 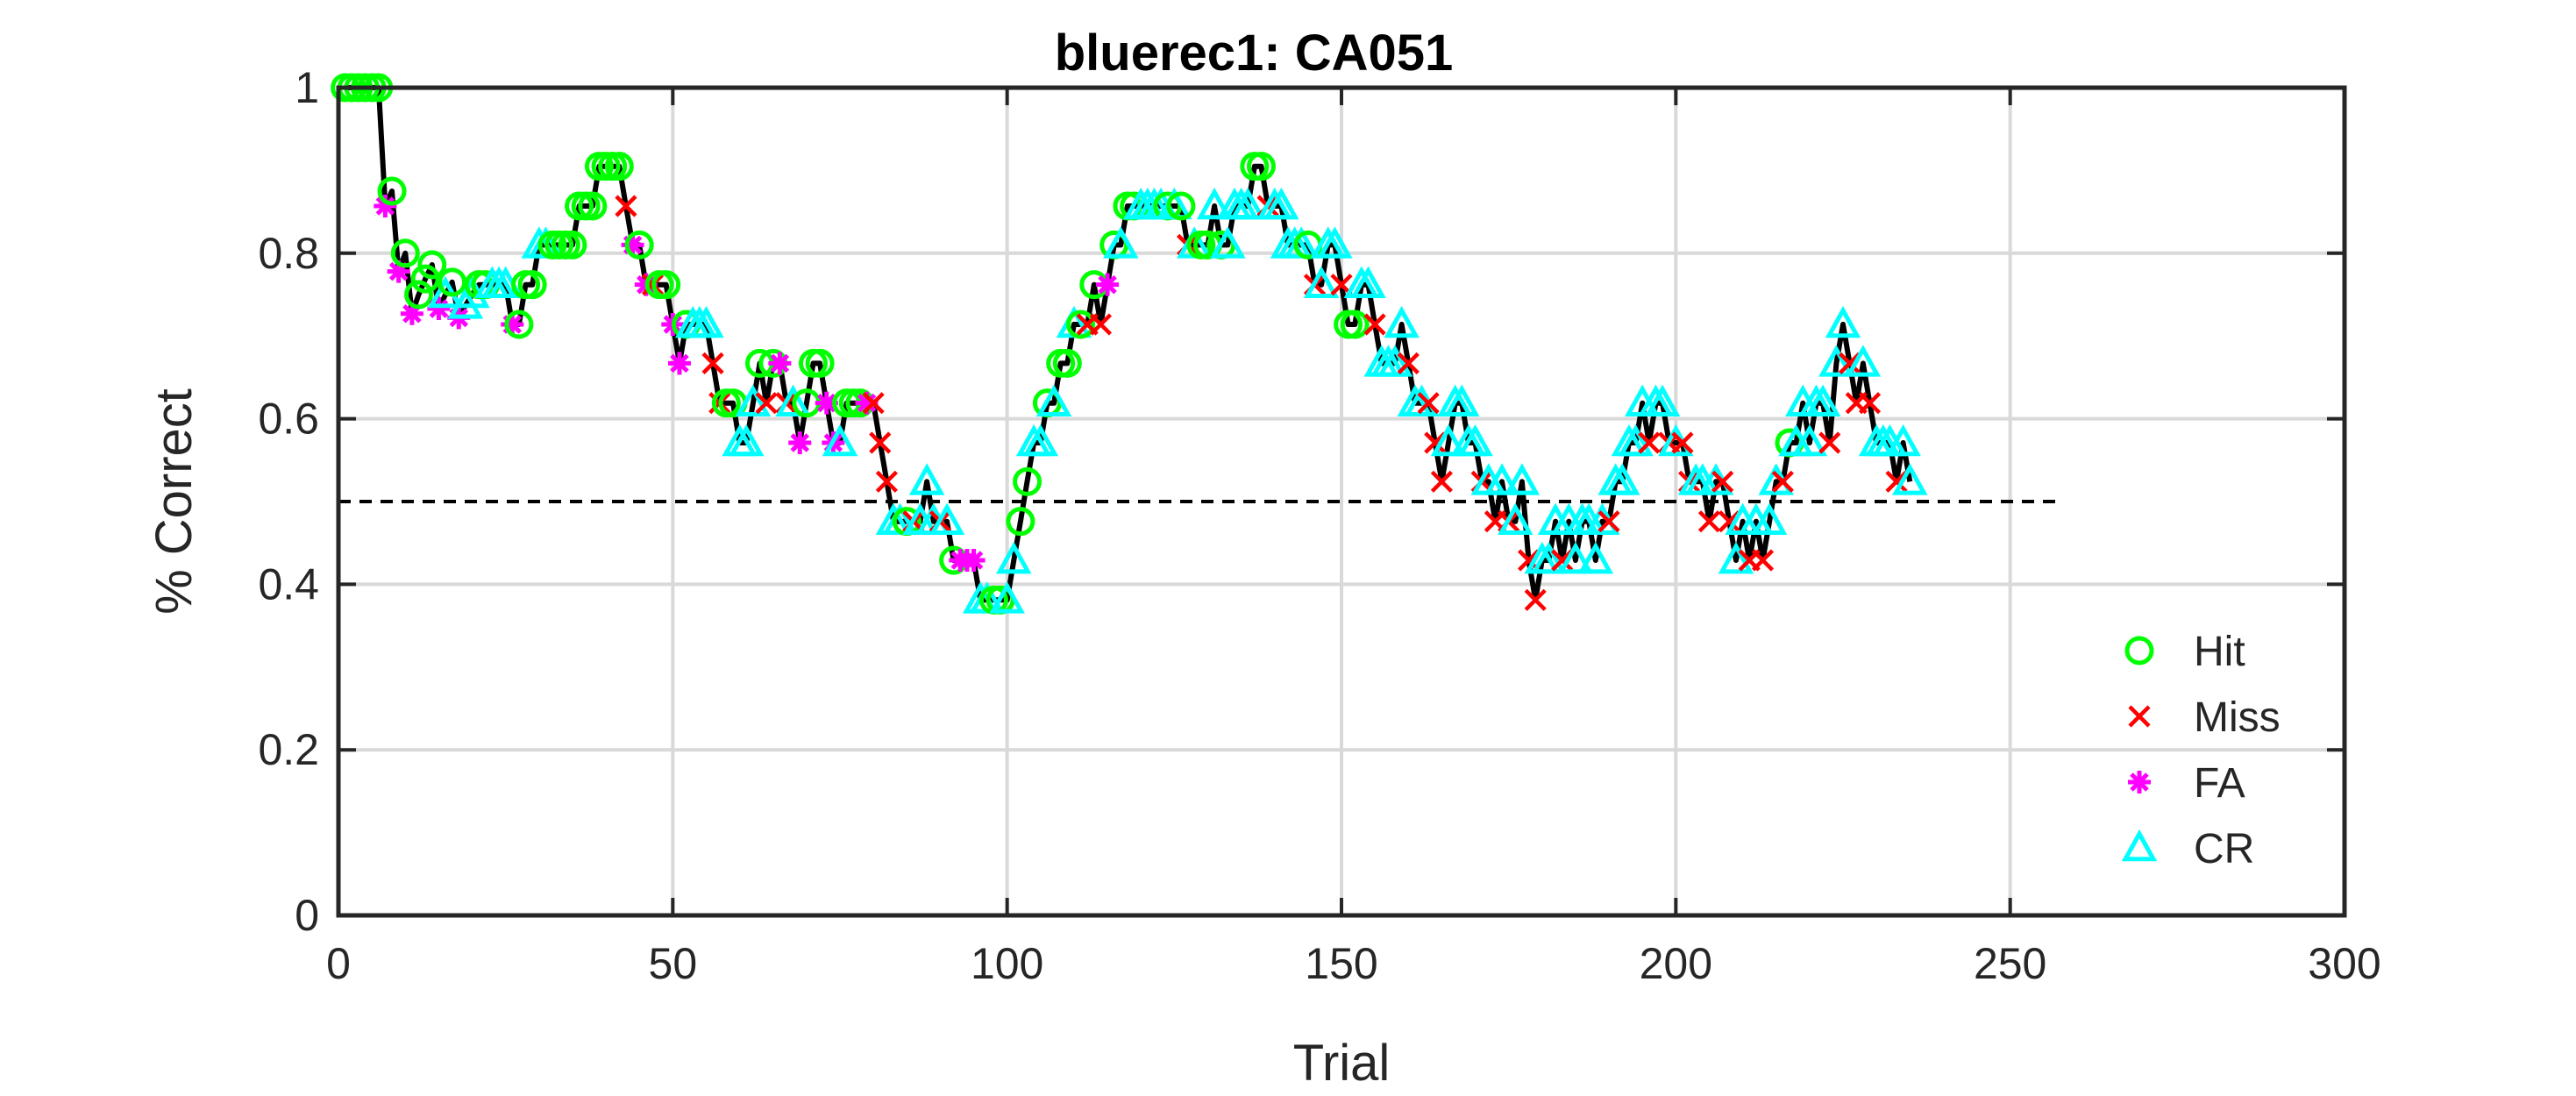 What do you see at coordinates (2219, 652) in the screenshot?
I see `legend-label-hit: Hit` at bounding box center [2219, 652].